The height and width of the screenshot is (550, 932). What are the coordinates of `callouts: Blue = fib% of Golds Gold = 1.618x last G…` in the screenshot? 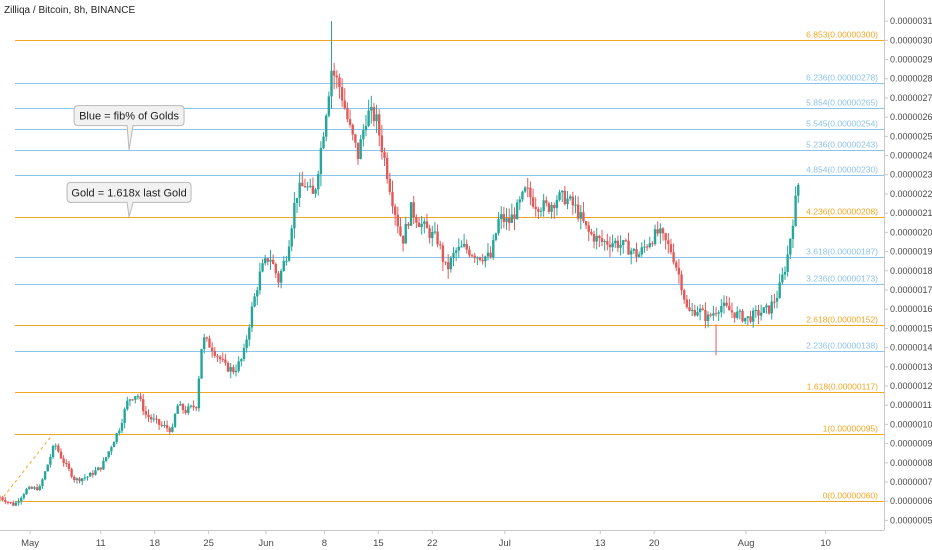 It's located at (129, 161).